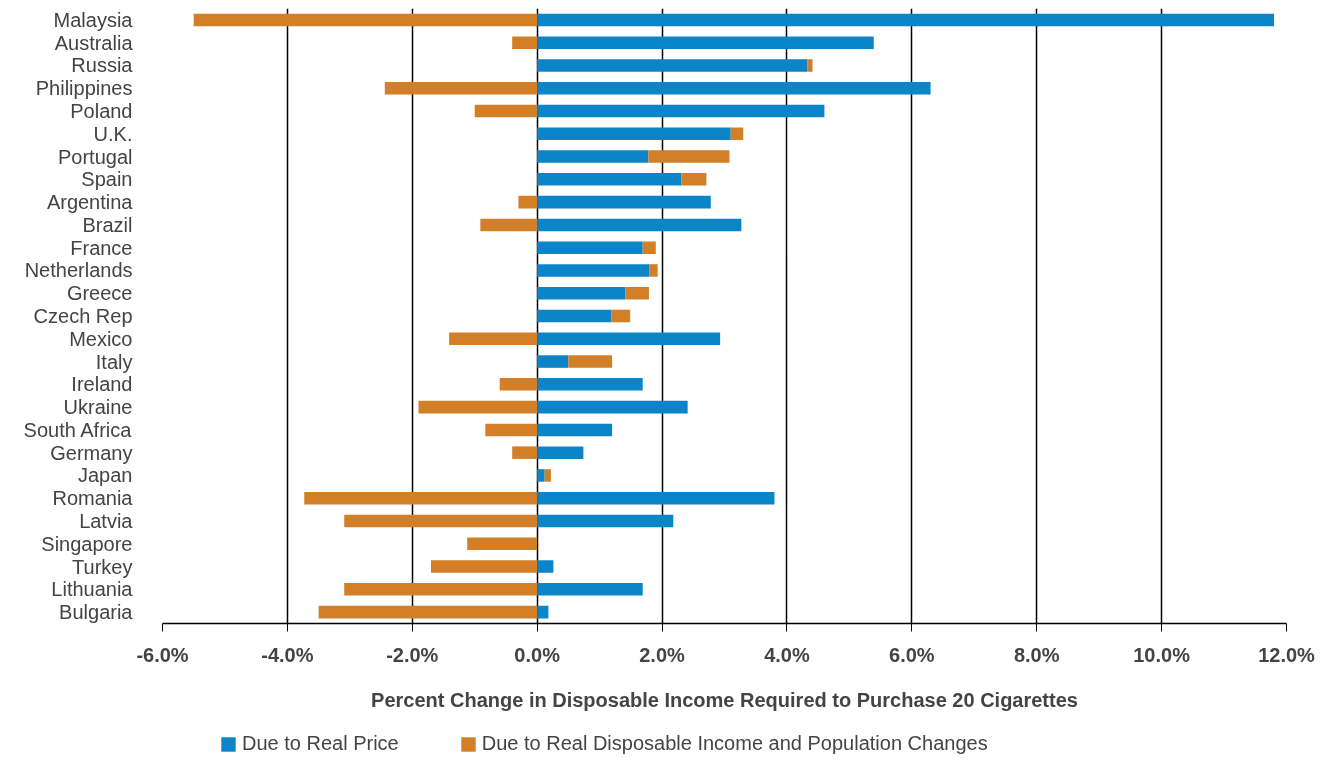 This screenshot has height=763, width=1338. I want to click on y-tick-label: Malaysia, so click(93, 19).